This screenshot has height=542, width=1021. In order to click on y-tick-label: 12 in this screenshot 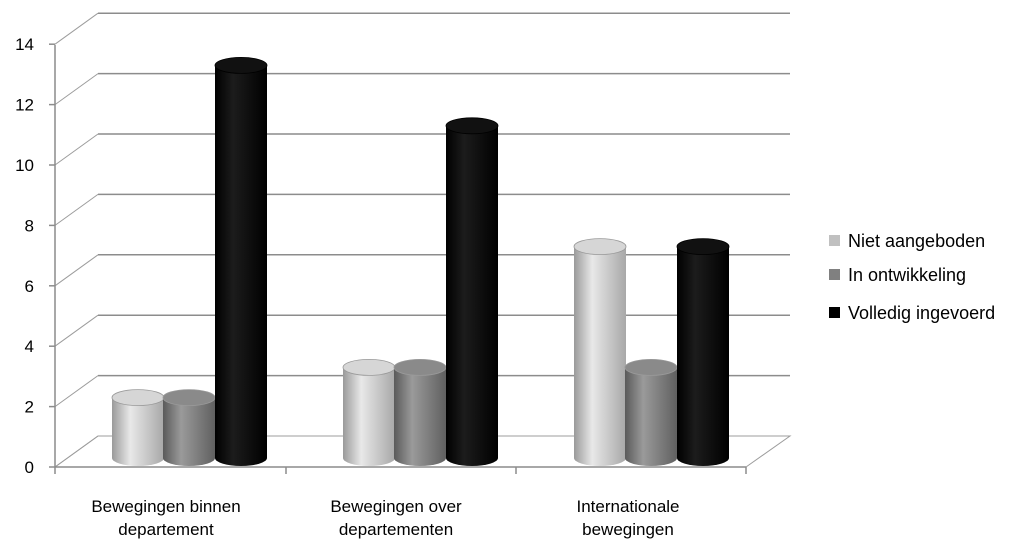, I will do `click(24, 105)`.